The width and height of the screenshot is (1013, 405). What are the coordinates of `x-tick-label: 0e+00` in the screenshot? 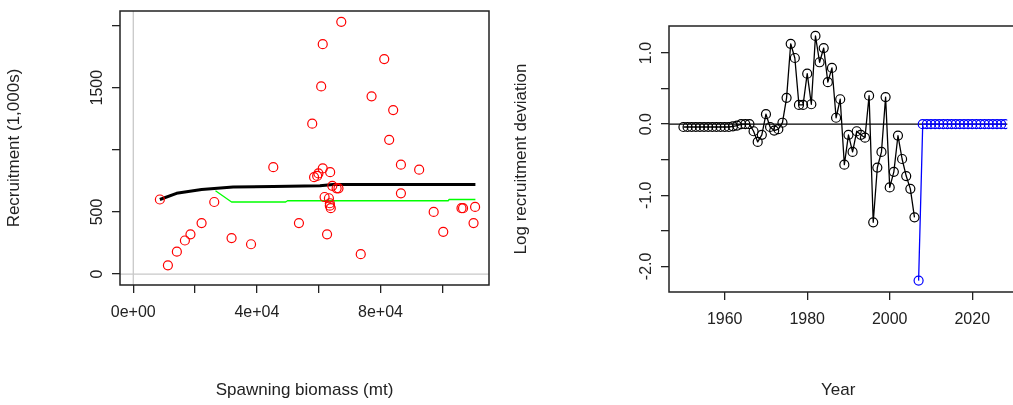 It's located at (133, 312).